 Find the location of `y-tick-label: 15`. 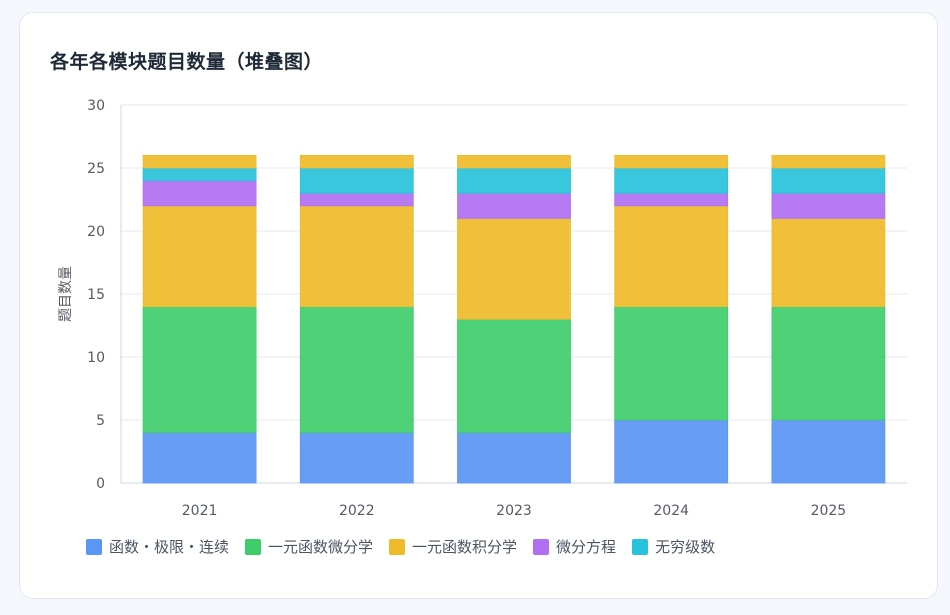

y-tick-label: 15 is located at coordinates (96, 295).